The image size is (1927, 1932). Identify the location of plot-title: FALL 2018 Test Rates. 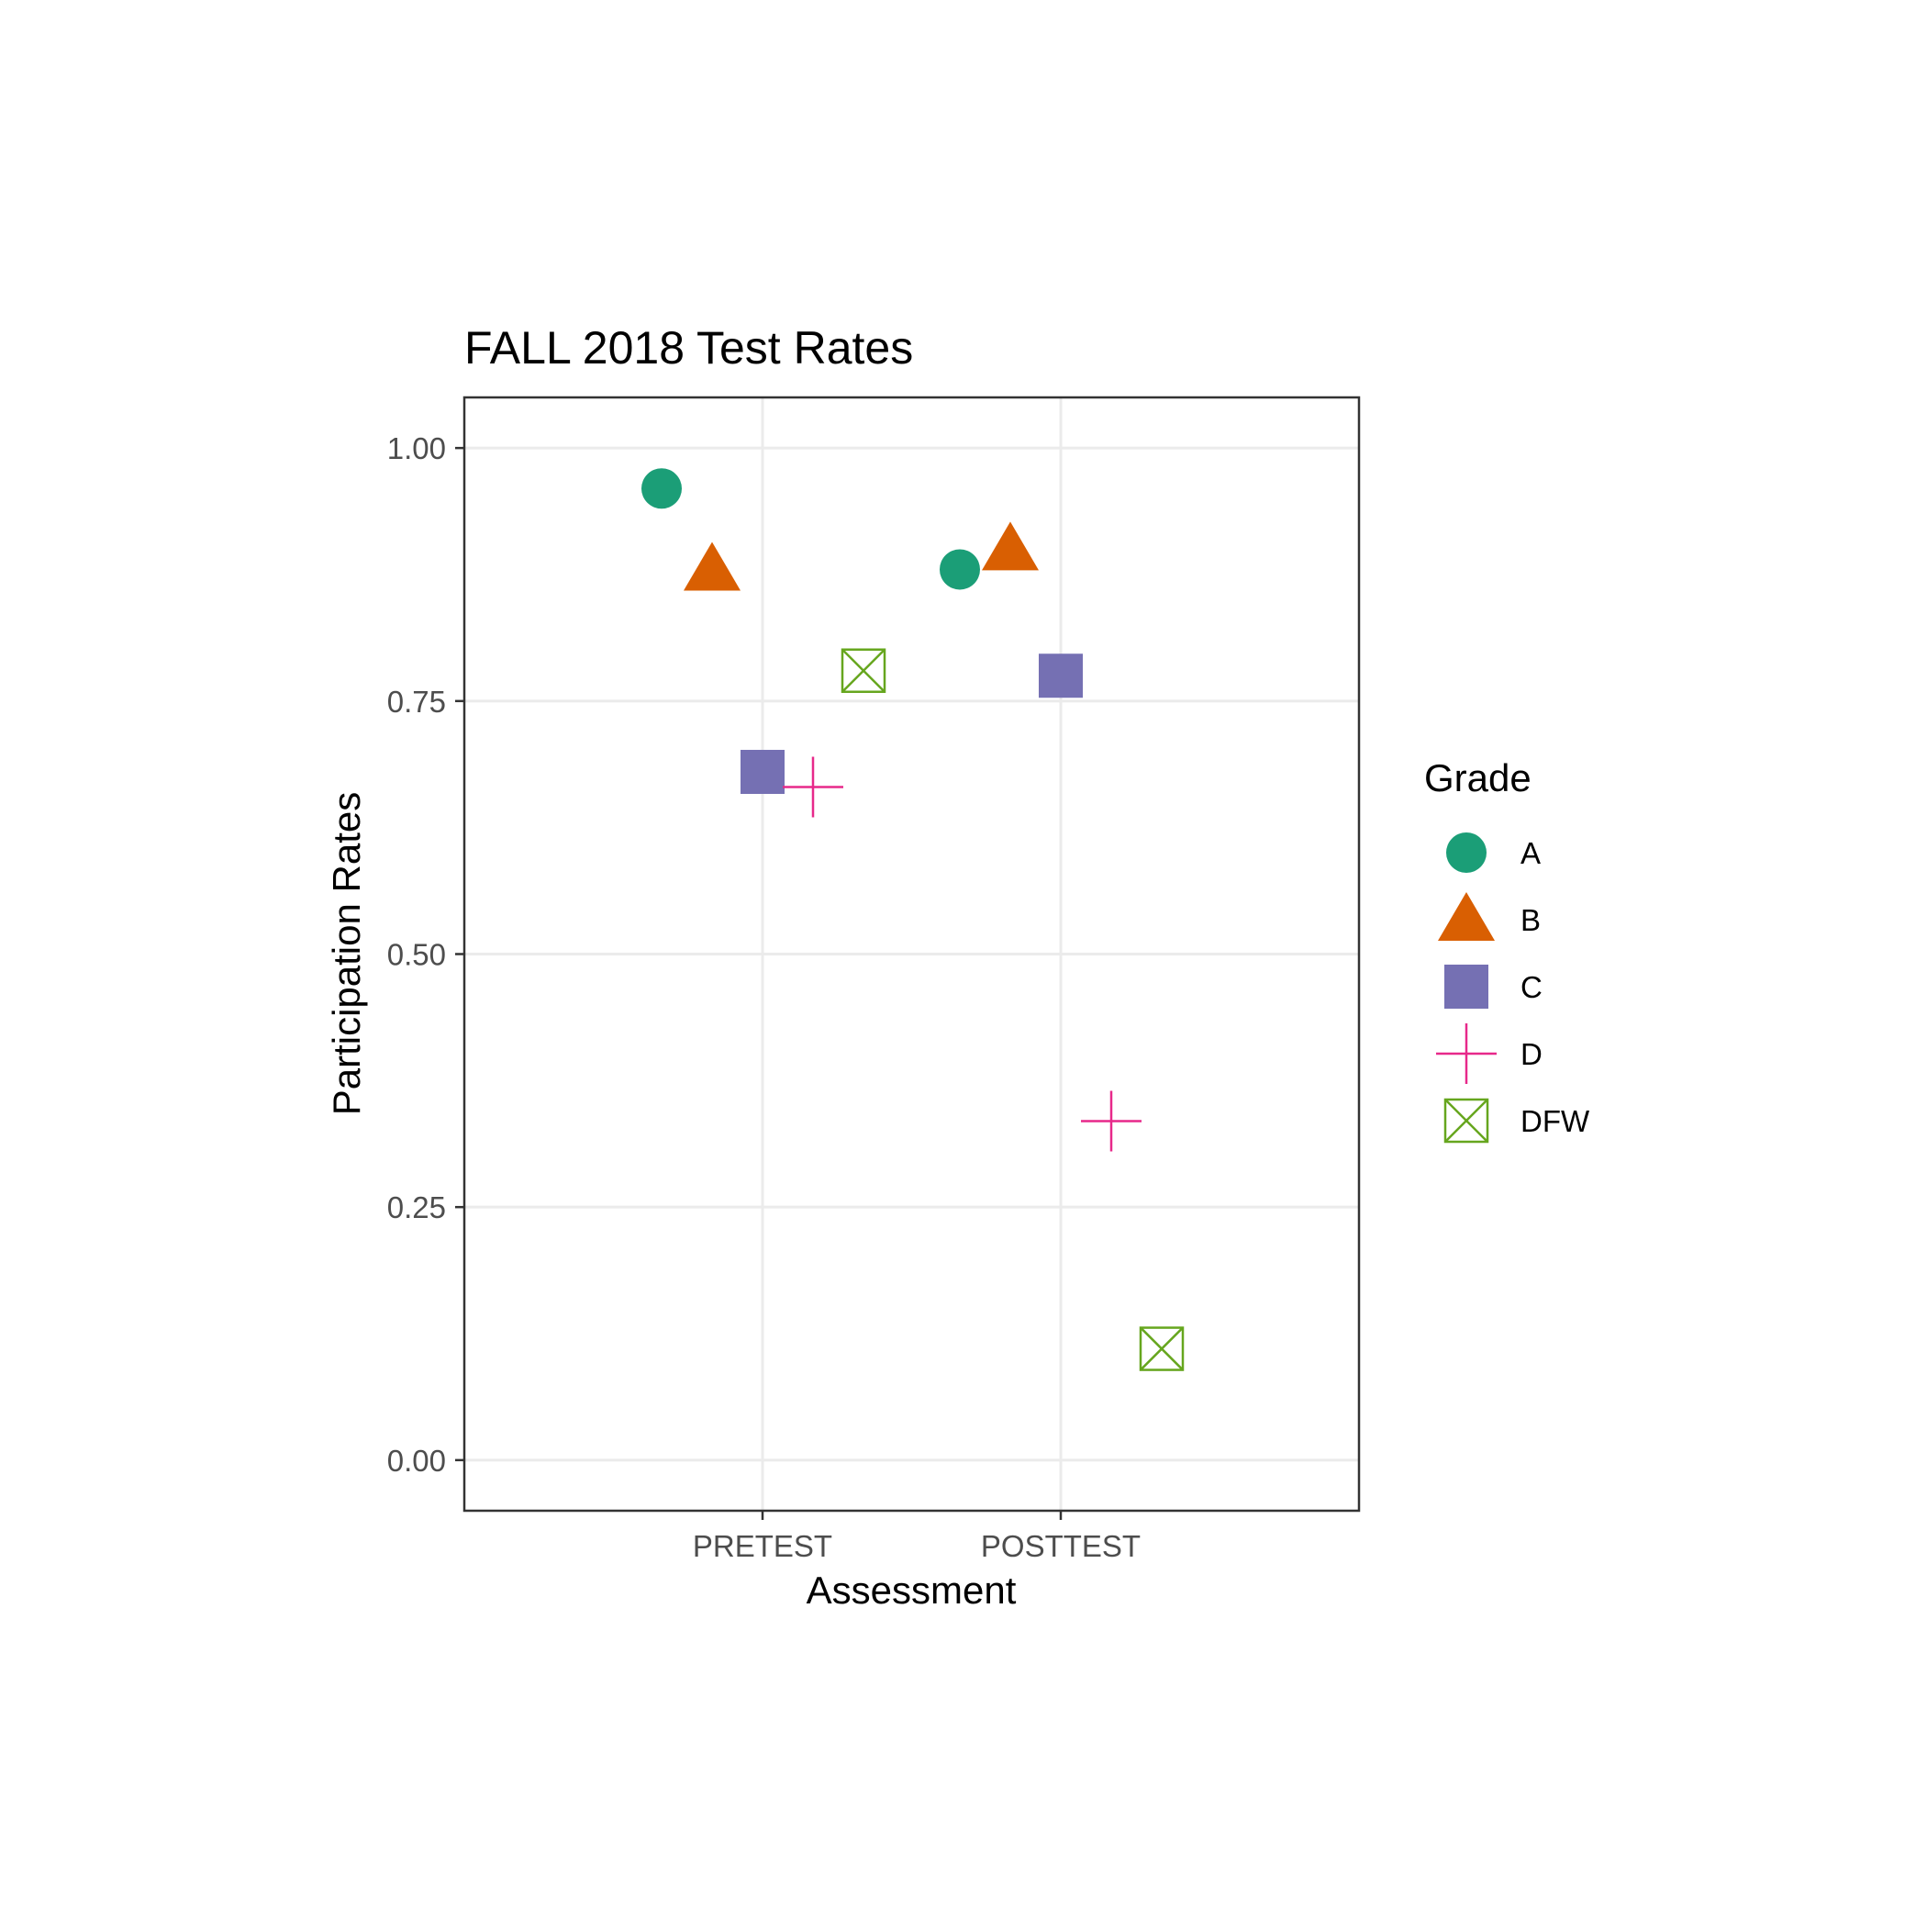
(688, 348).